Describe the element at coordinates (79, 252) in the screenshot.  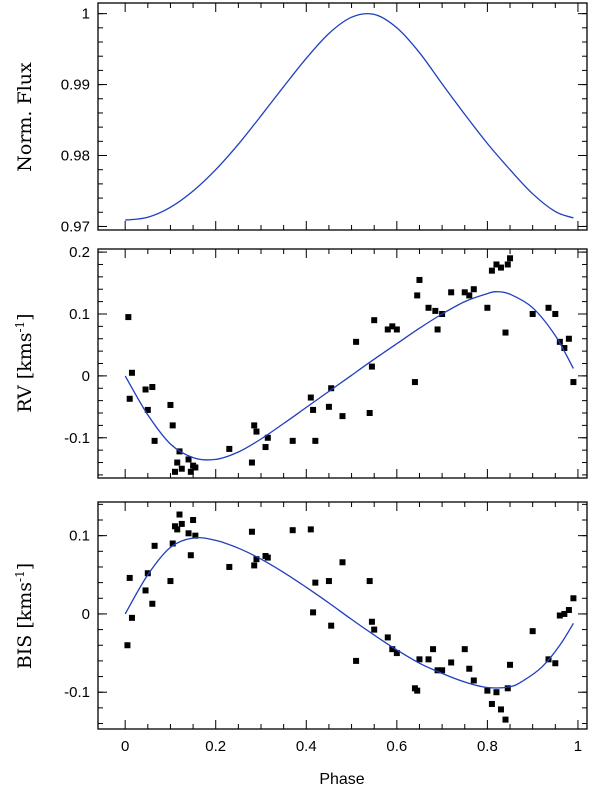
I see `rv-ytick-label: 0.2` at that location.